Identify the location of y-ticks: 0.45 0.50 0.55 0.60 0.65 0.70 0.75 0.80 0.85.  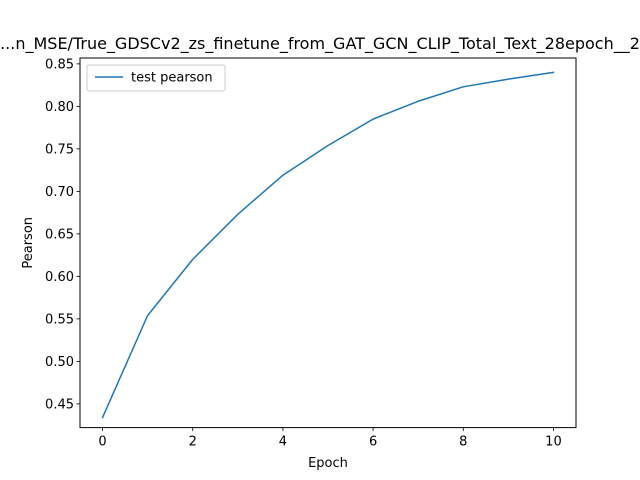
(62, 234).